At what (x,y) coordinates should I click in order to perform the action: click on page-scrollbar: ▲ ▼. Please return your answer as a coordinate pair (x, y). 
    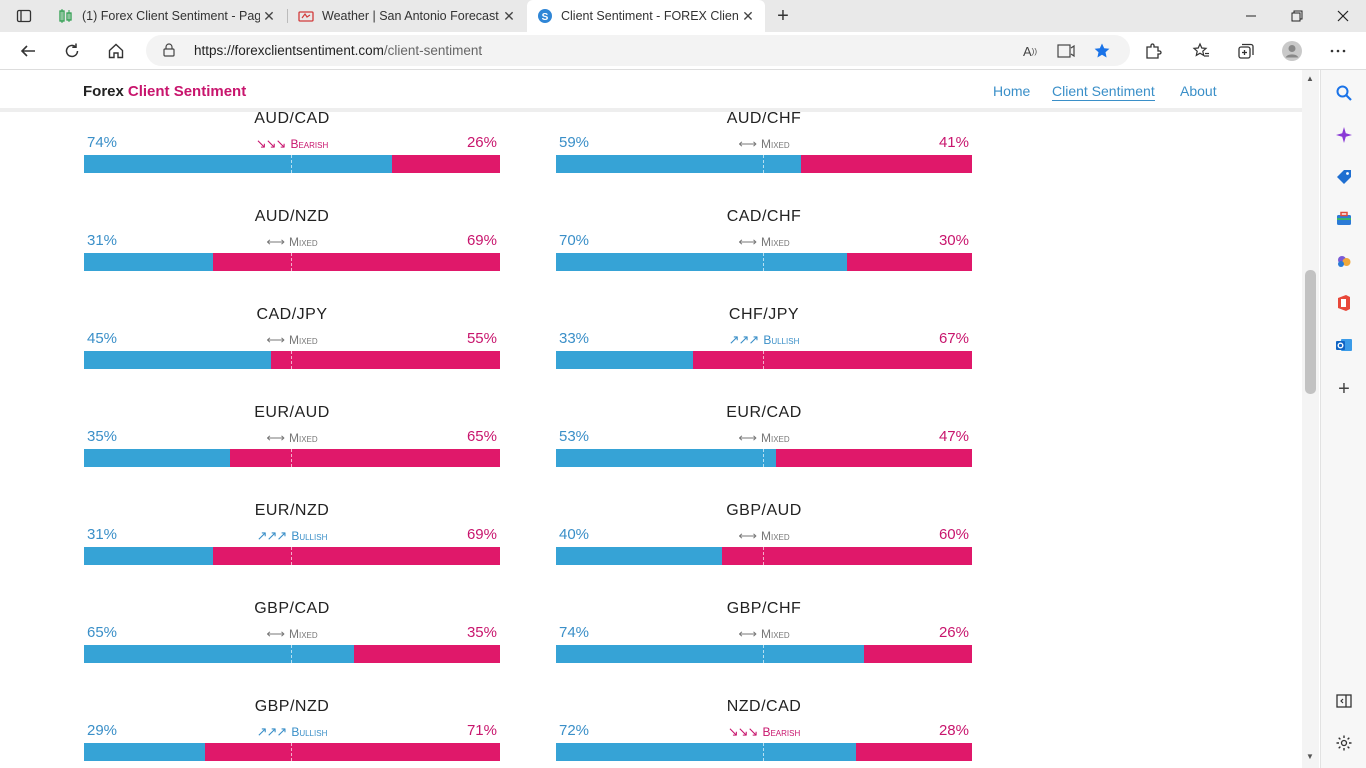
    Looking at the image, I should click on (1310, 419).